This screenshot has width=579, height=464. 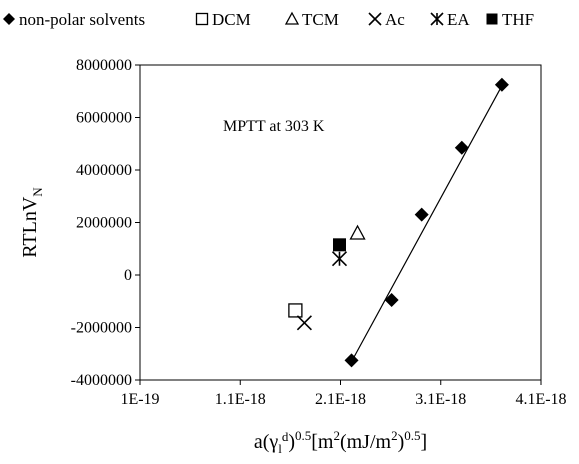 I want to click on x-axis-title: a(γld)0.5[m2(mJ/m2)0.5], so click(x=340, y=442).